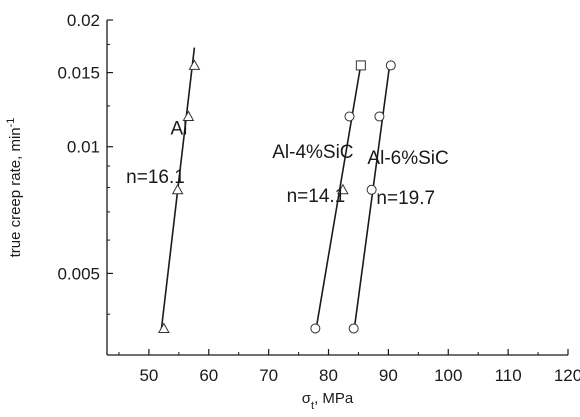 This screenshot has width=580, height=417. What do you see at coordinates (78, 273) in the screenshot?
I see `y-tick-label: 0.005` at bounding box center [78, 273].